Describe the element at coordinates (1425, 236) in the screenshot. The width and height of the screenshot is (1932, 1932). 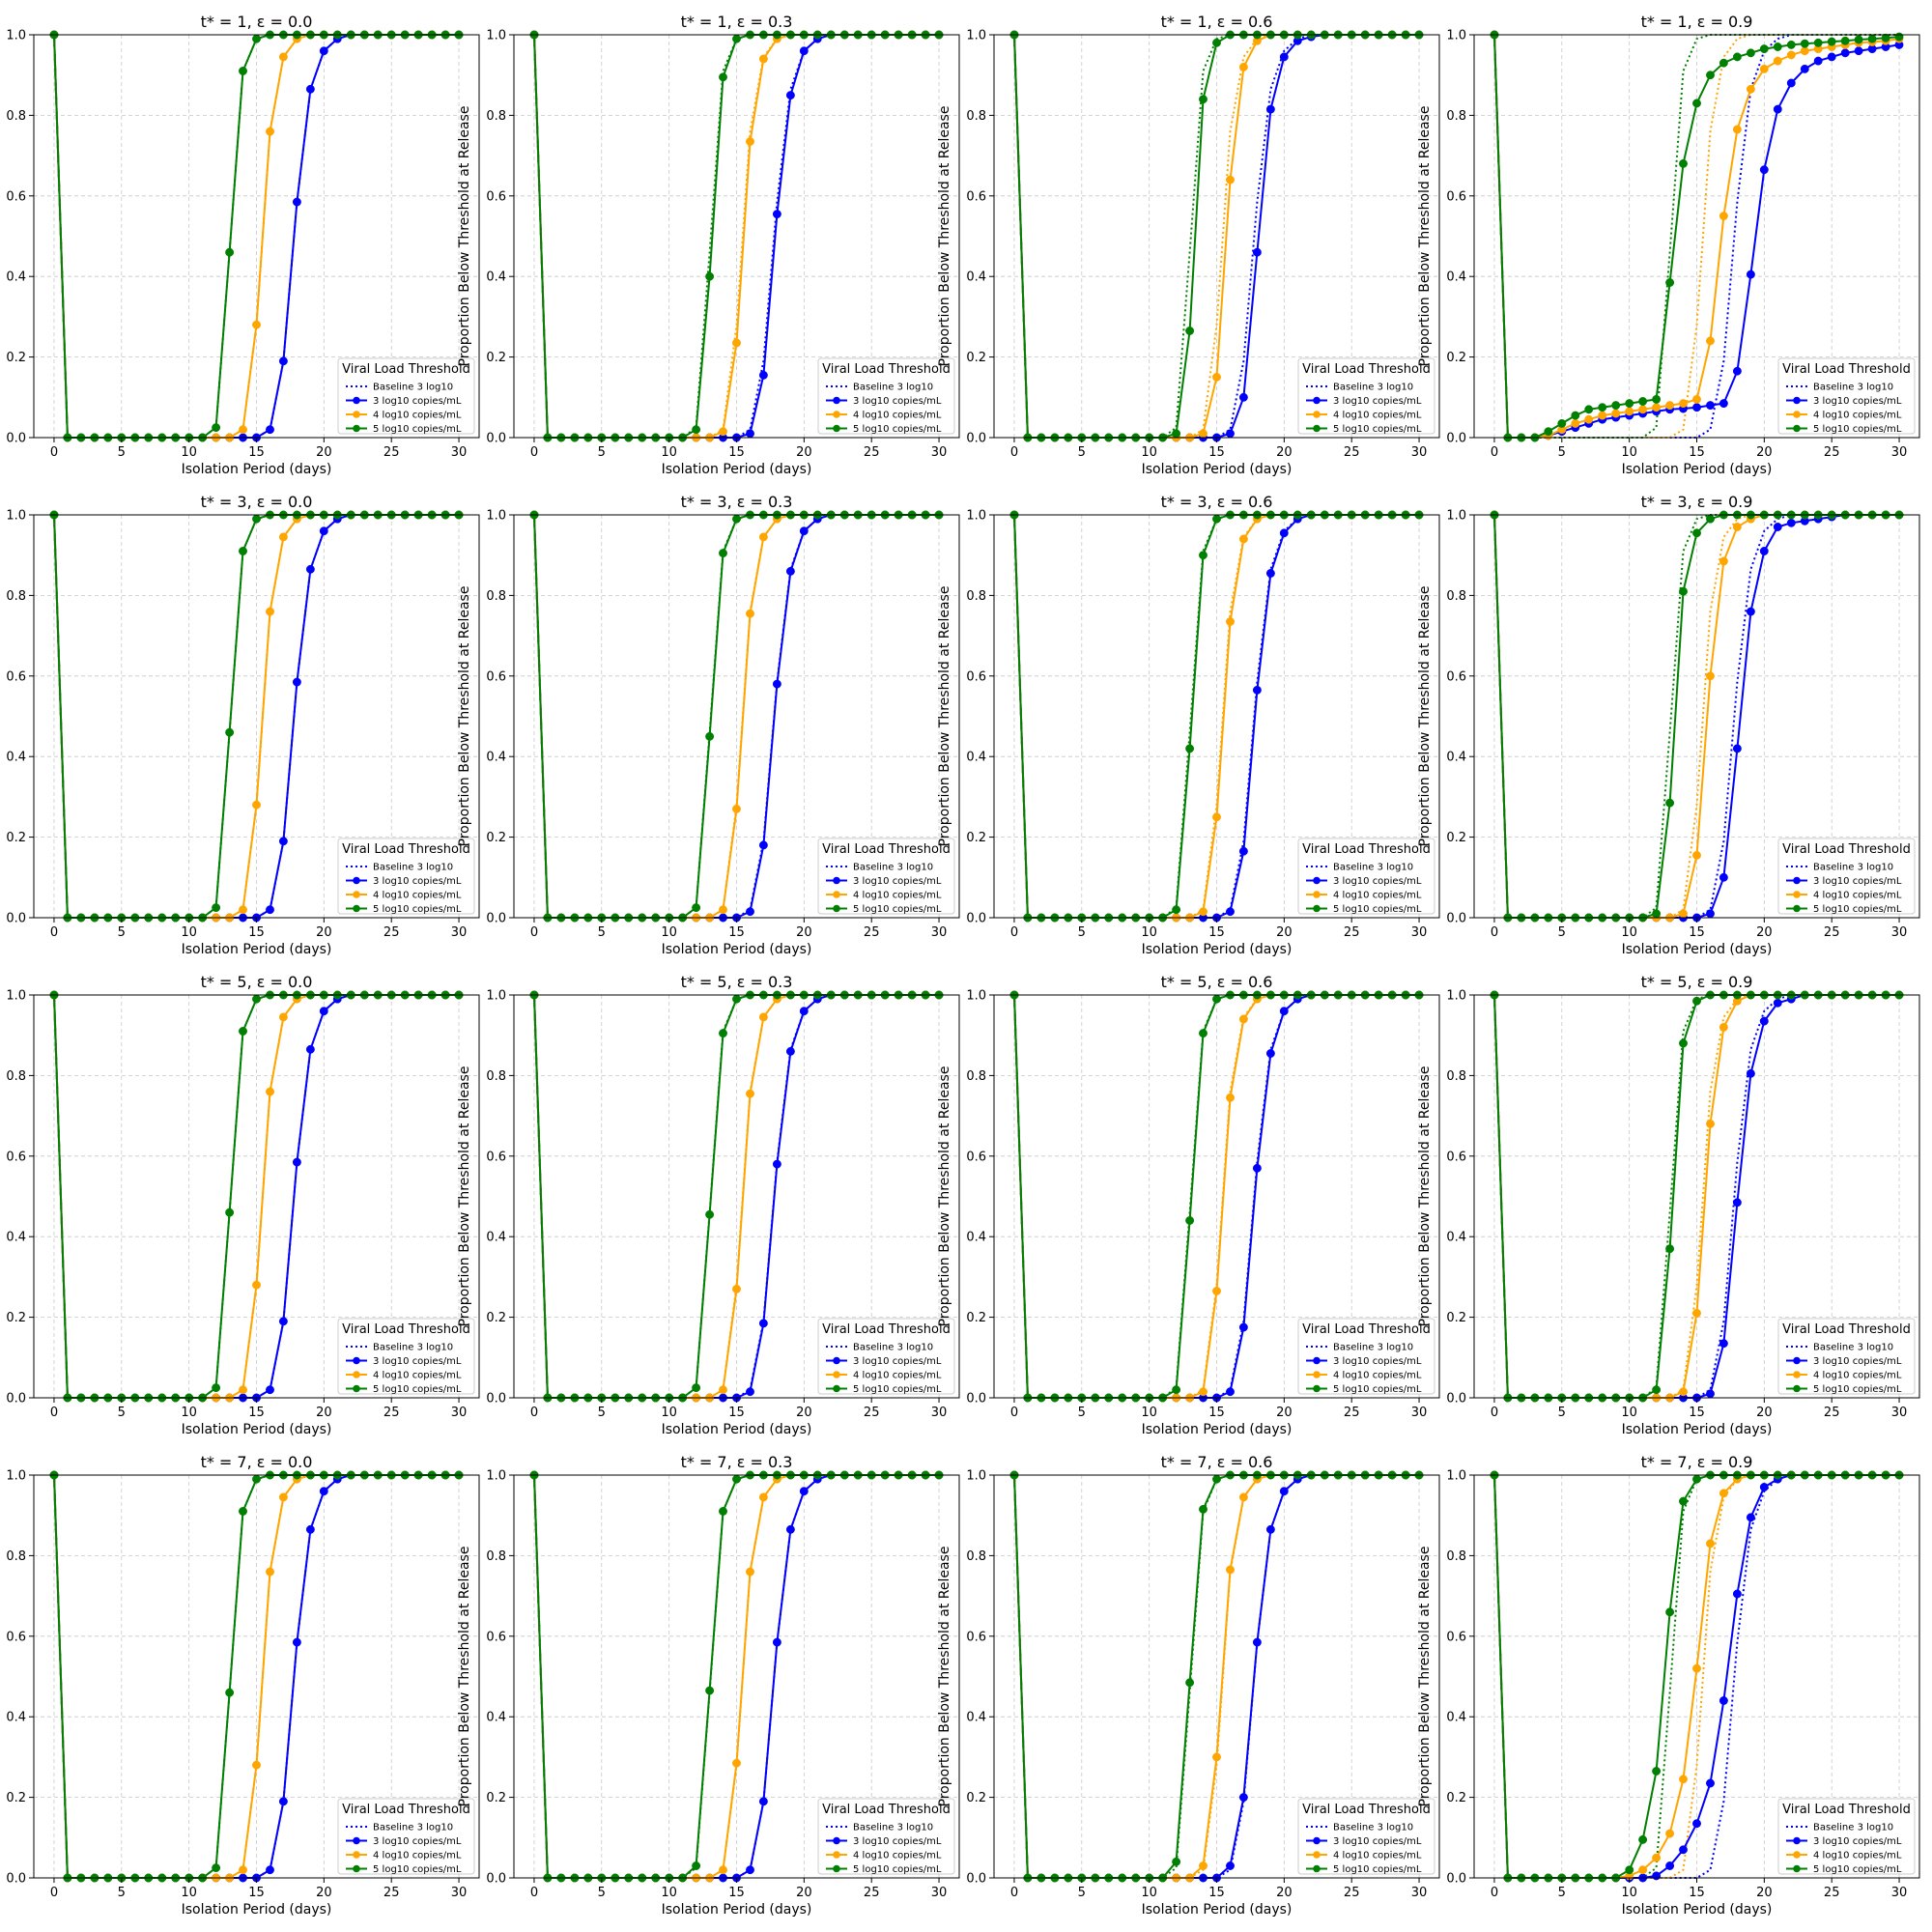
I see `y-axis-label: Proportion Below Threshold at Release` at that location.